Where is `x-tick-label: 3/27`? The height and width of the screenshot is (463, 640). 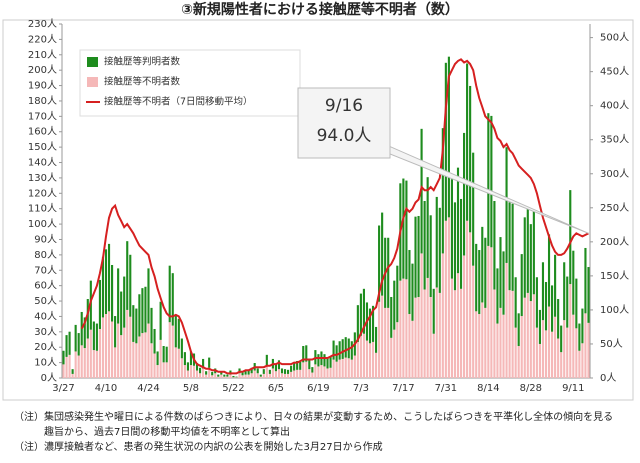
x-tick-label: 3/27 is located at coordinates (63, 388).